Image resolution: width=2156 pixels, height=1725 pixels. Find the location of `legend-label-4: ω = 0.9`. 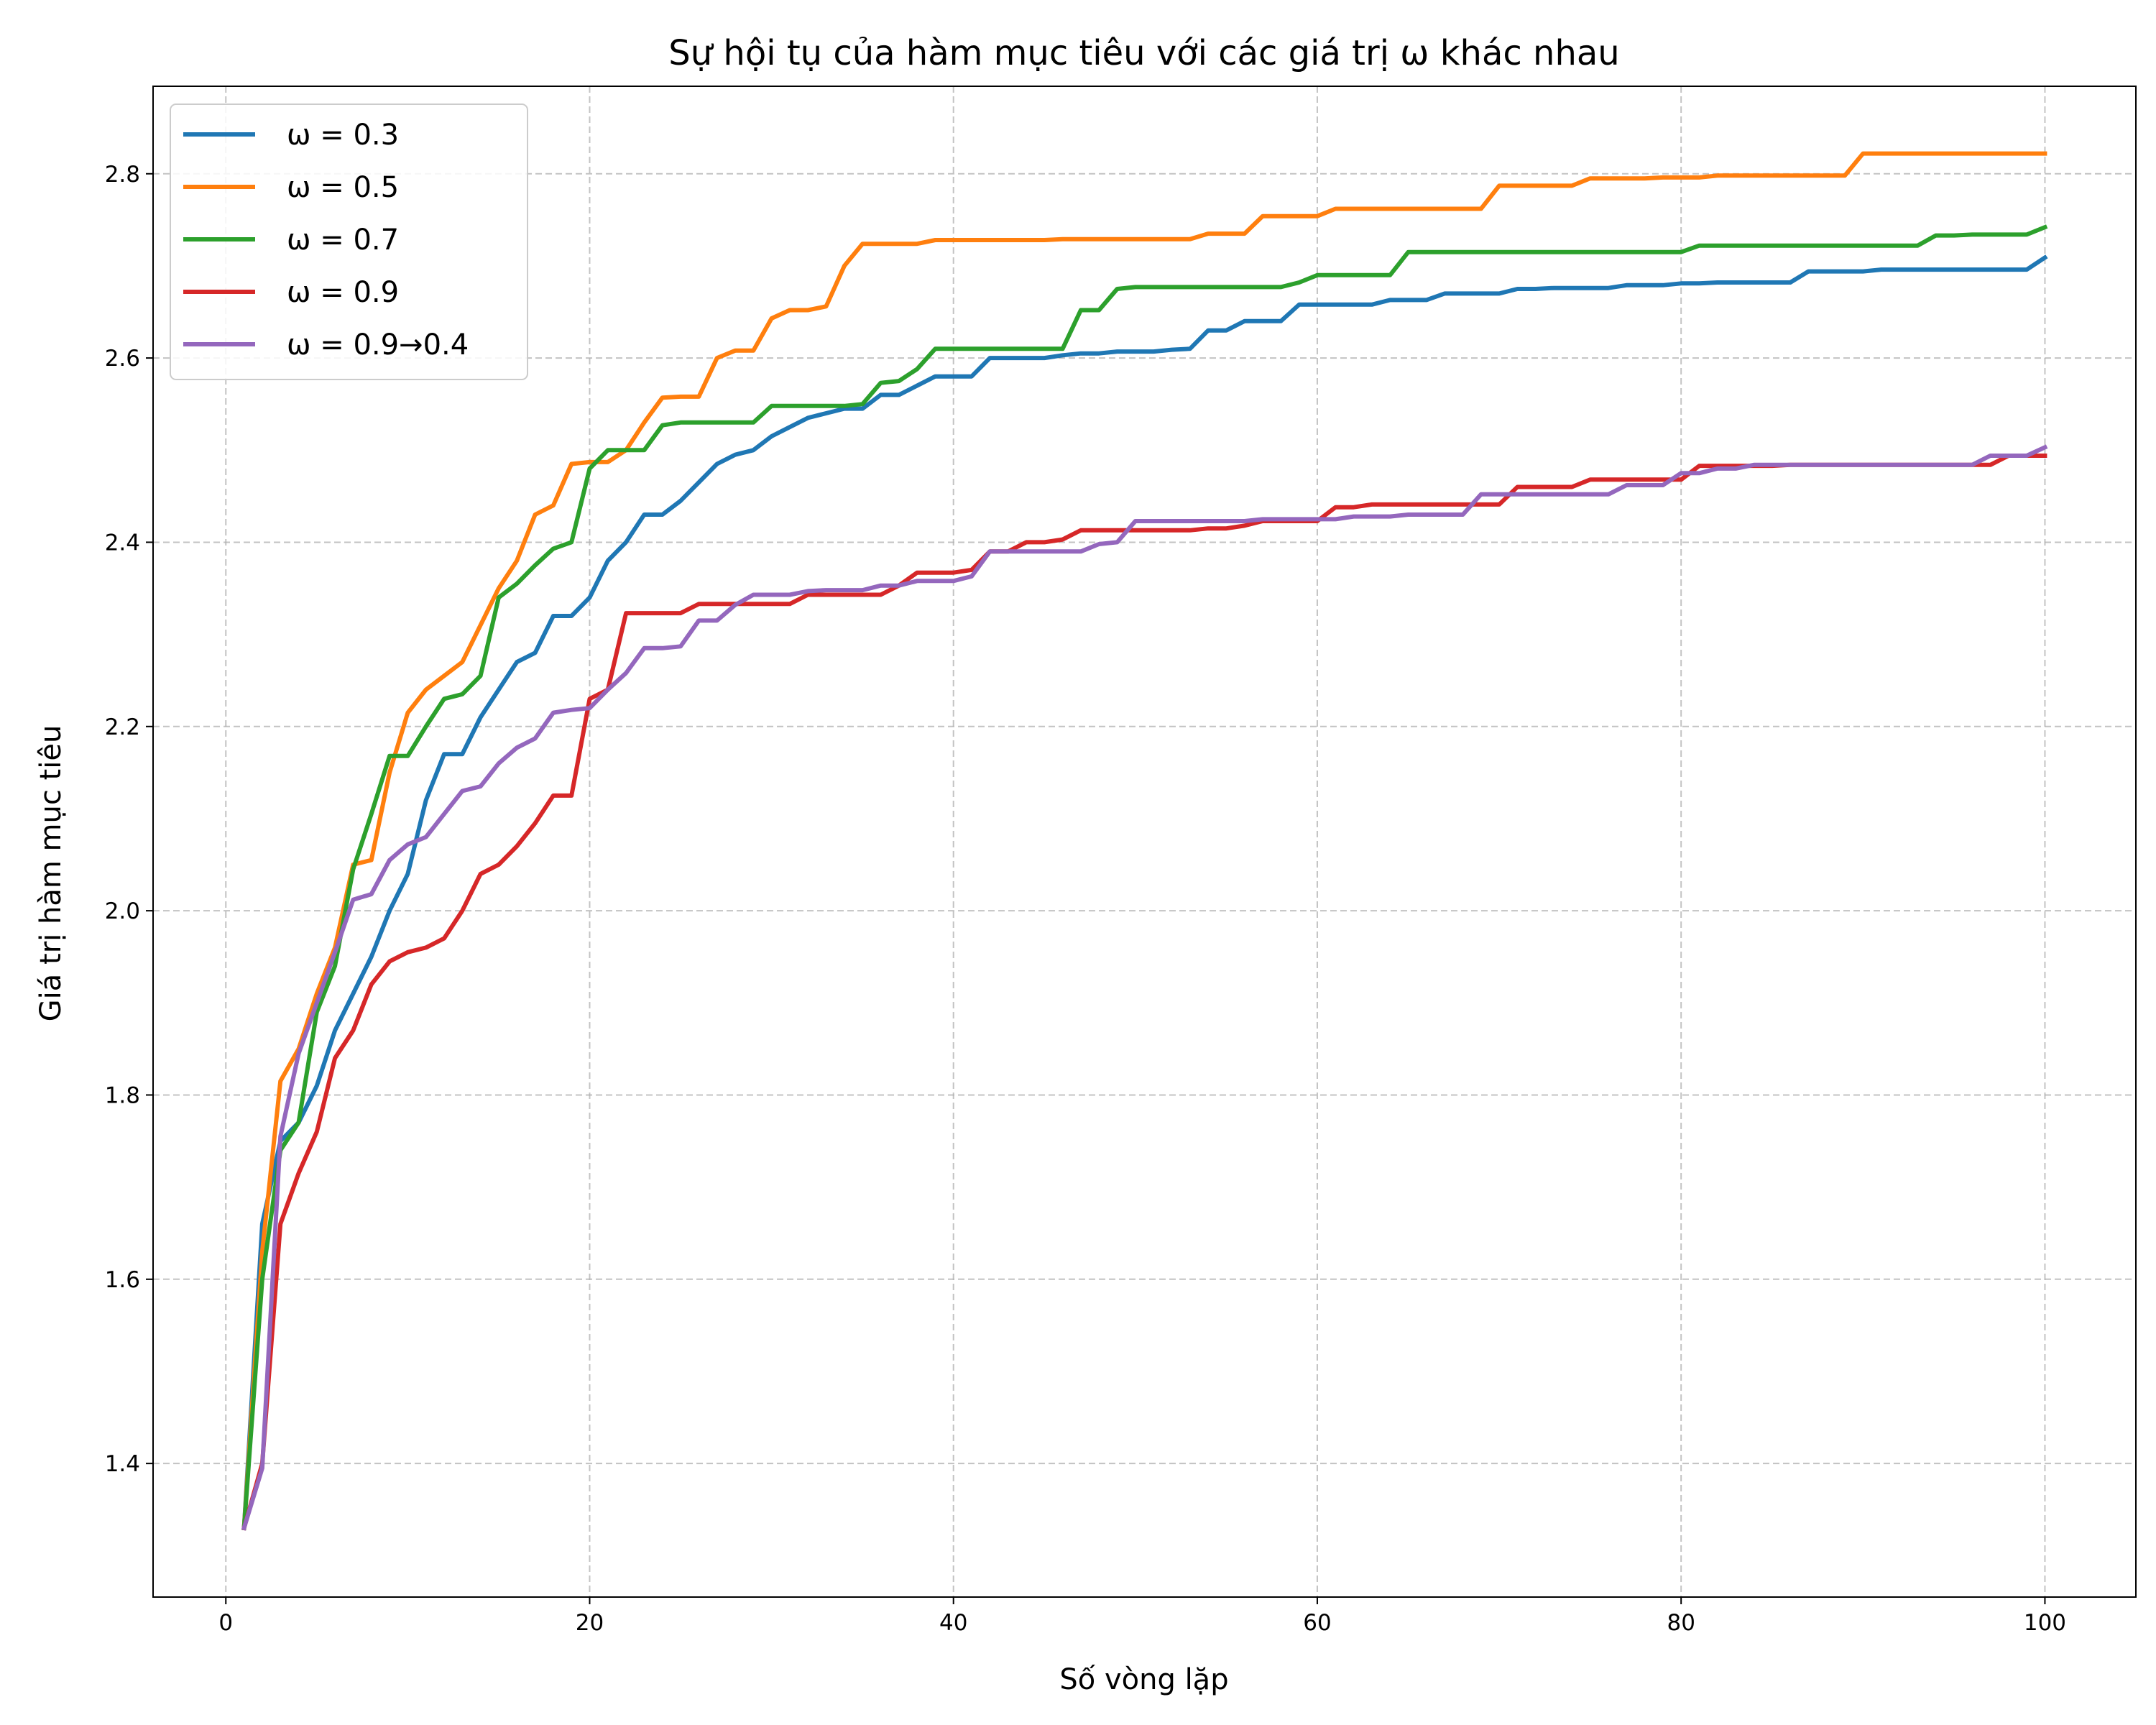

legend-label-4: ω = 0.9 is located at coordinates (343, 292).